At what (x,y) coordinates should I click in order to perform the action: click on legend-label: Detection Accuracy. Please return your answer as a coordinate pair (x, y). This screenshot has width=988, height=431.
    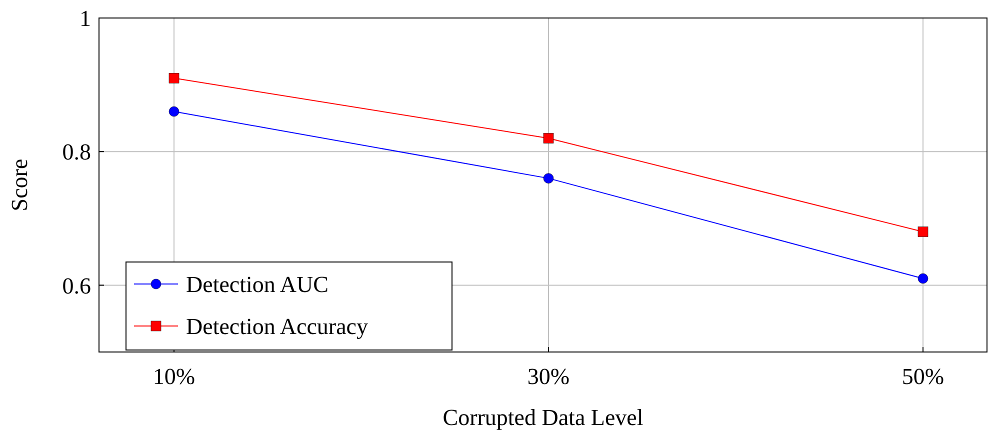
    Looking at the image, I should click on (277, 327).